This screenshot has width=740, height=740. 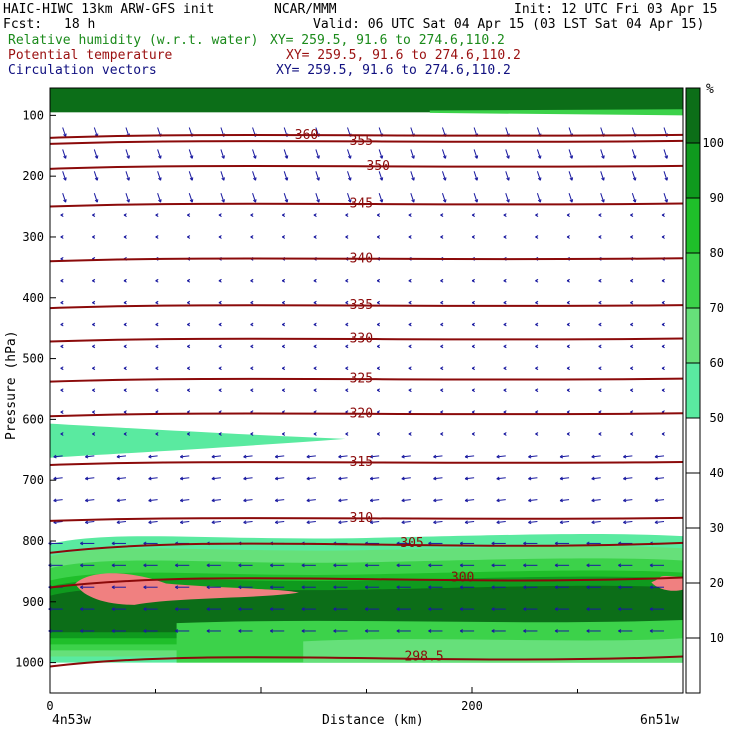 I want to click on theta-label-320: 320, so click(x=361, y=413).